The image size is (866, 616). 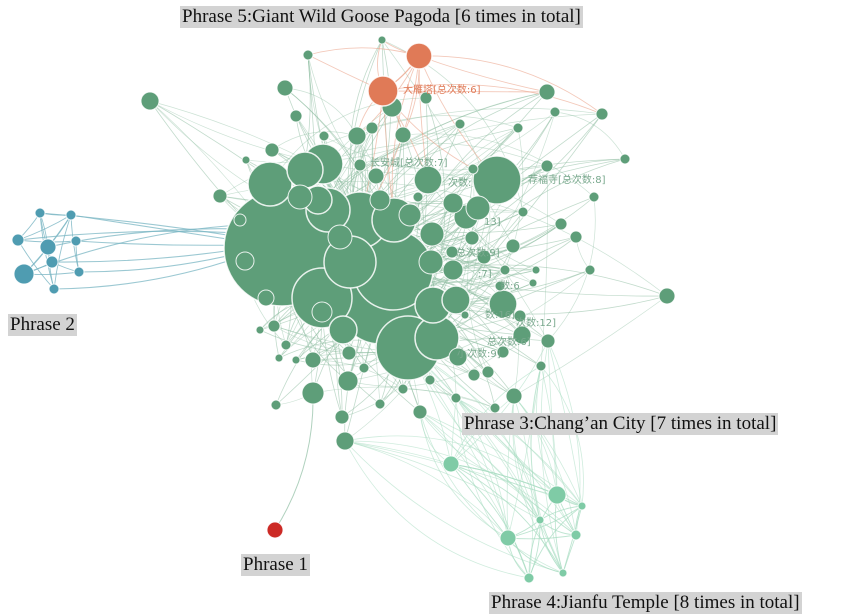 I want to click on node-label-9a: 总次数:9], so click(x=478, y=252).